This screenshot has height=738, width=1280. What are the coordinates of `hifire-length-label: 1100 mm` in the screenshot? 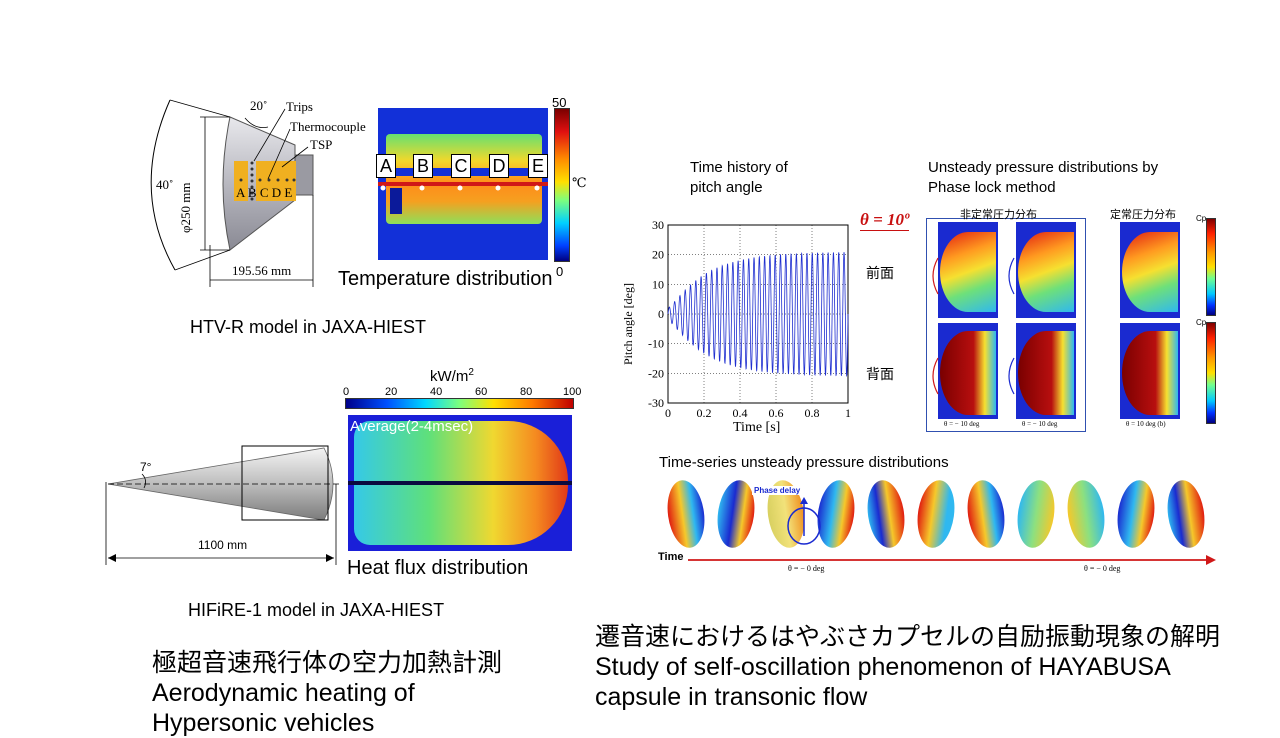 It's located at (223, 545).